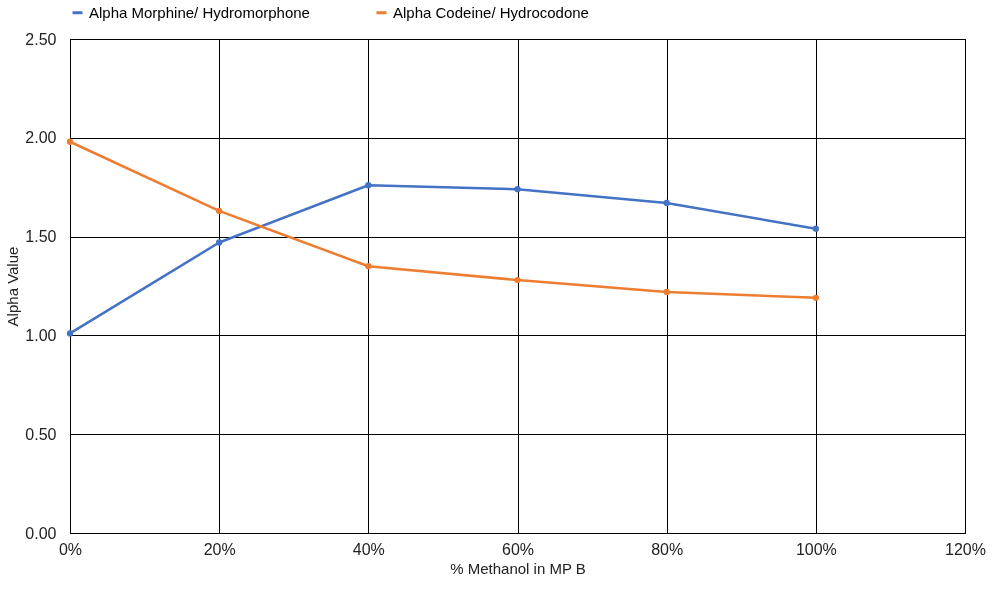 This screenshot has height=613, width=1001. What do you see at coordinates (518, 549) in the screenshot?
I see `x-tick-label: 60%` at bounding box center [518, 549].